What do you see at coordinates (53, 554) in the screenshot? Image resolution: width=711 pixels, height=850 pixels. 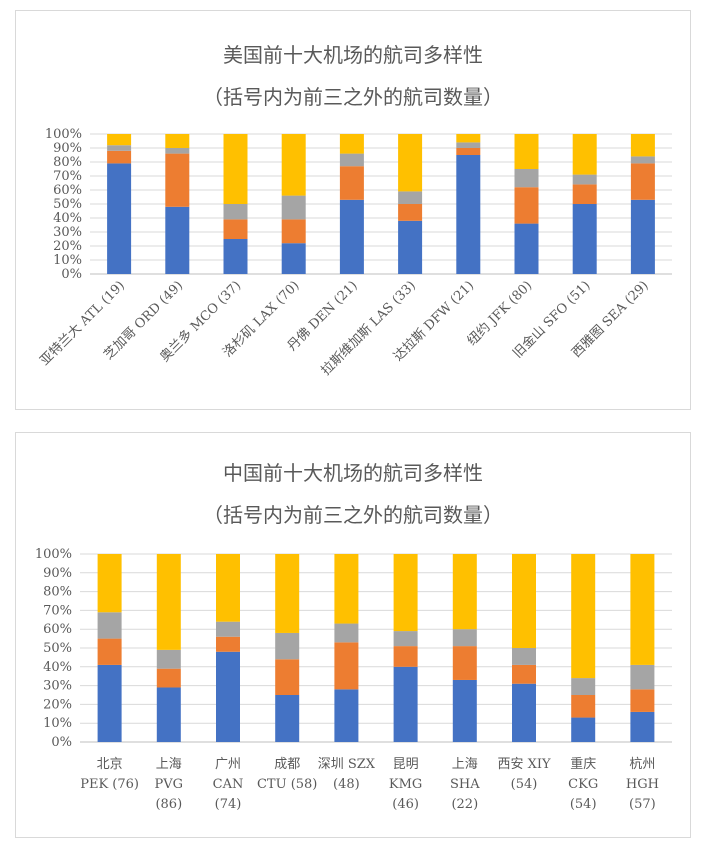 I see `cn-y-tick-label: 100%` at bounding box center [53, 554].